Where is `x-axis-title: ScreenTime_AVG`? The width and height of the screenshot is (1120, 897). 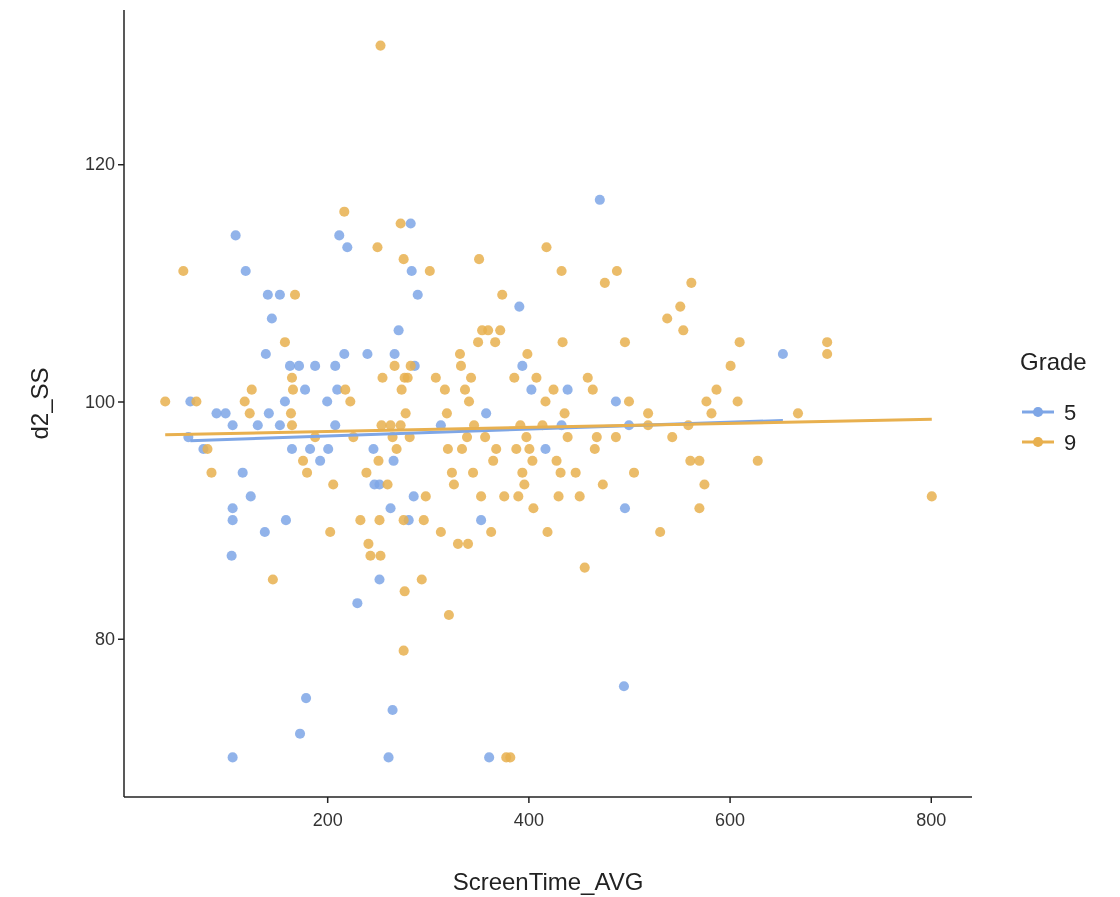
x-axis-title: ScreenTime_AVG is located at coordinates (548, 881).